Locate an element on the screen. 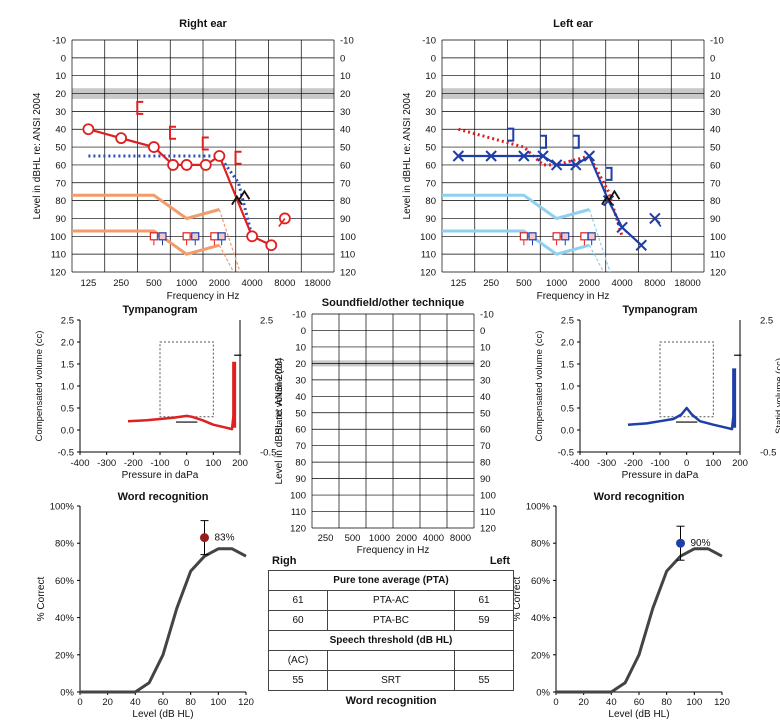 The width and height of the screenshot is (780, 720). soundfield-y-tick: 90 is located at coordinates (300, 479).